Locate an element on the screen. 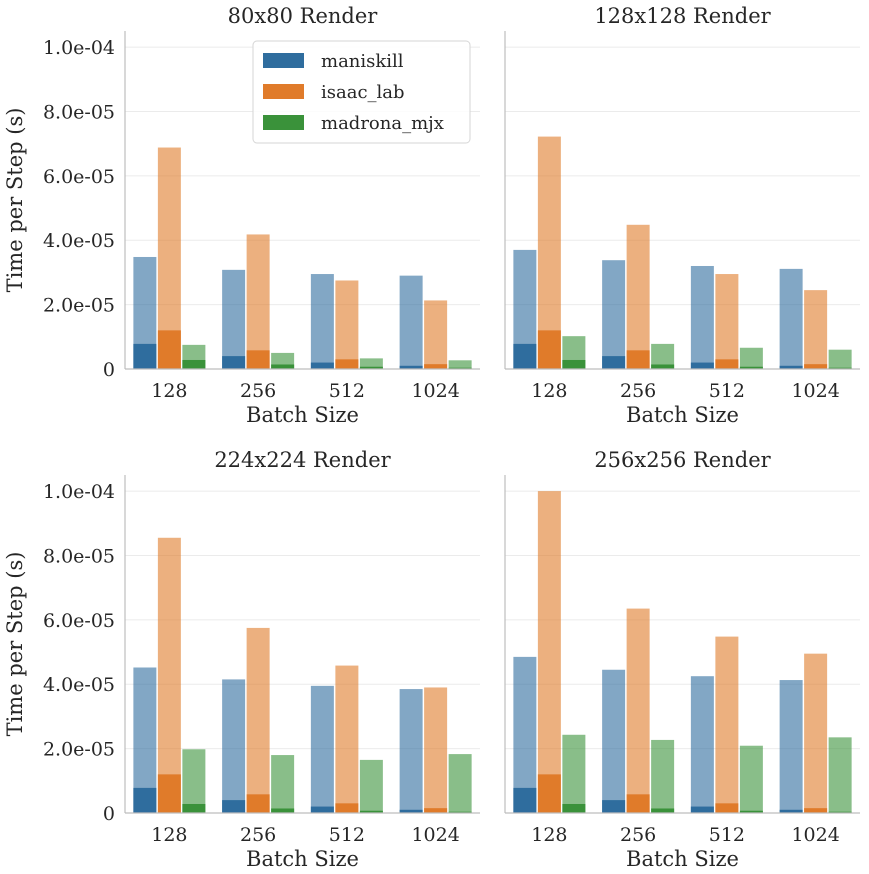  chart-title: 80x80 Render is located at coordinates (303, 16).